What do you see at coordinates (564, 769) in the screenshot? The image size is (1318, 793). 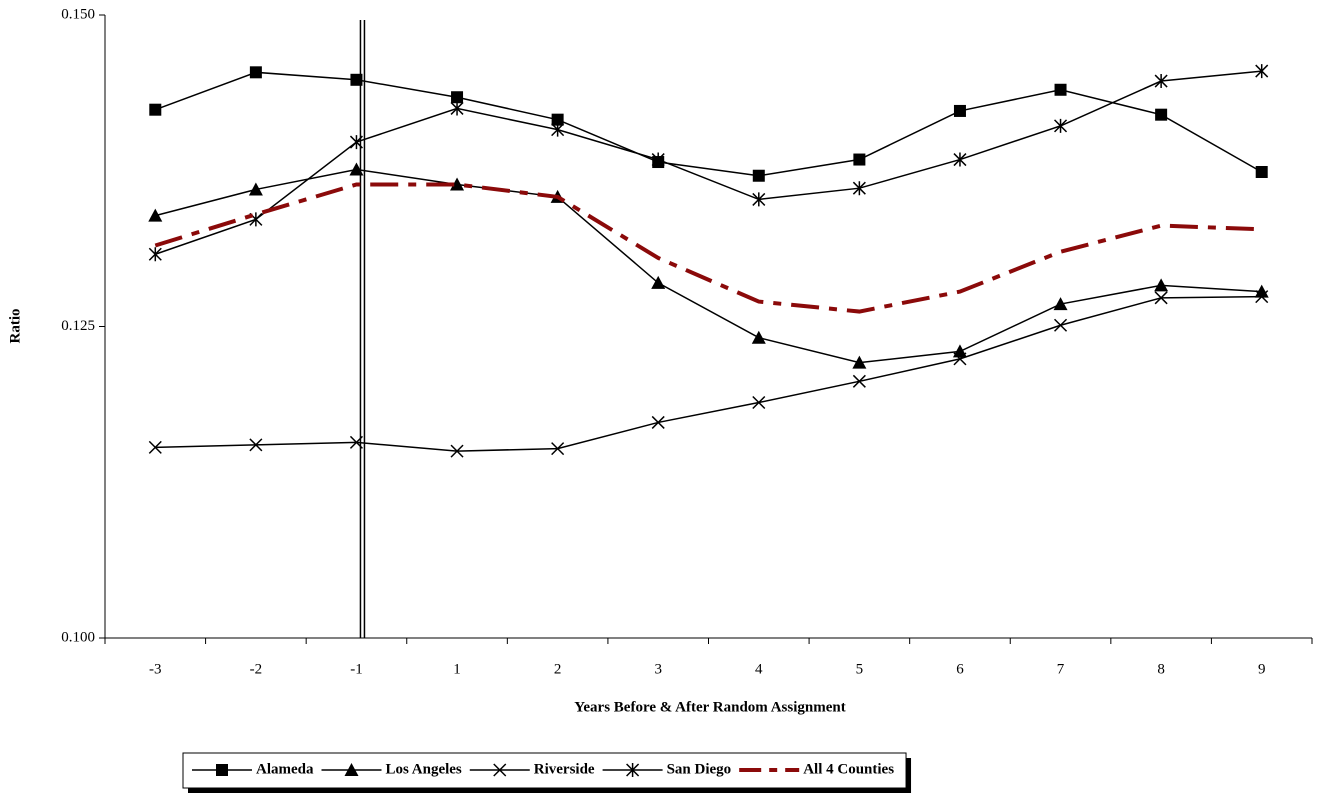 I see `legend-label: Riverside` at bounding box center [564, 769].